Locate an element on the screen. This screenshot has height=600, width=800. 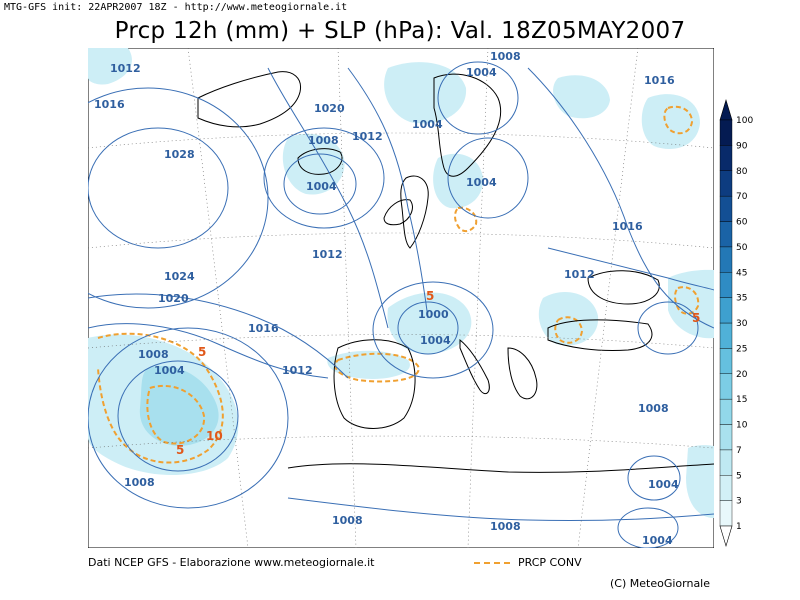
coast-black-sea is located at coordinates (623, 287).